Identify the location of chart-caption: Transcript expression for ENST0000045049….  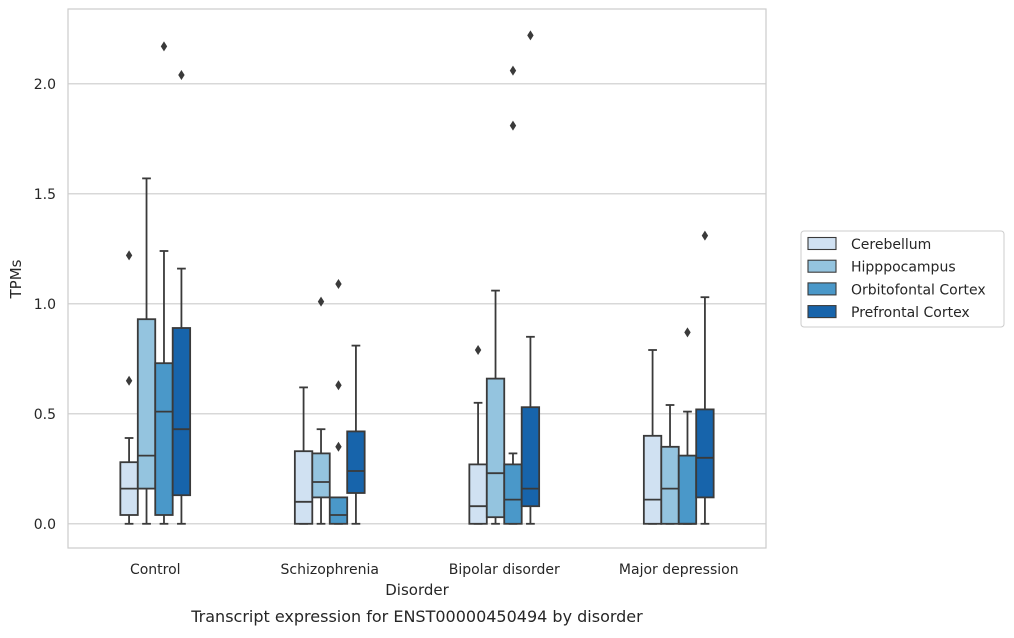
(416, 616).